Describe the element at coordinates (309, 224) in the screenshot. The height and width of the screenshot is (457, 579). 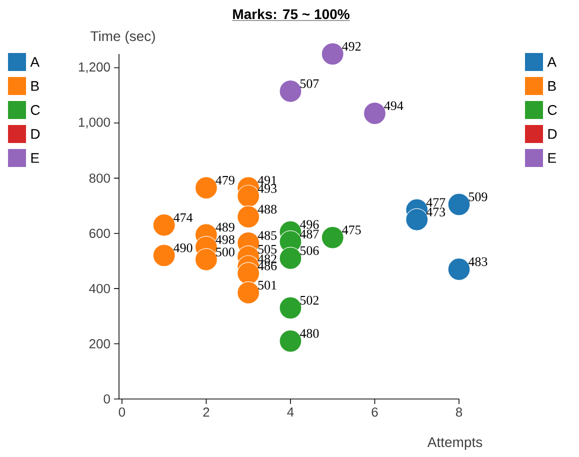
I see `annotation: 496` at that location.